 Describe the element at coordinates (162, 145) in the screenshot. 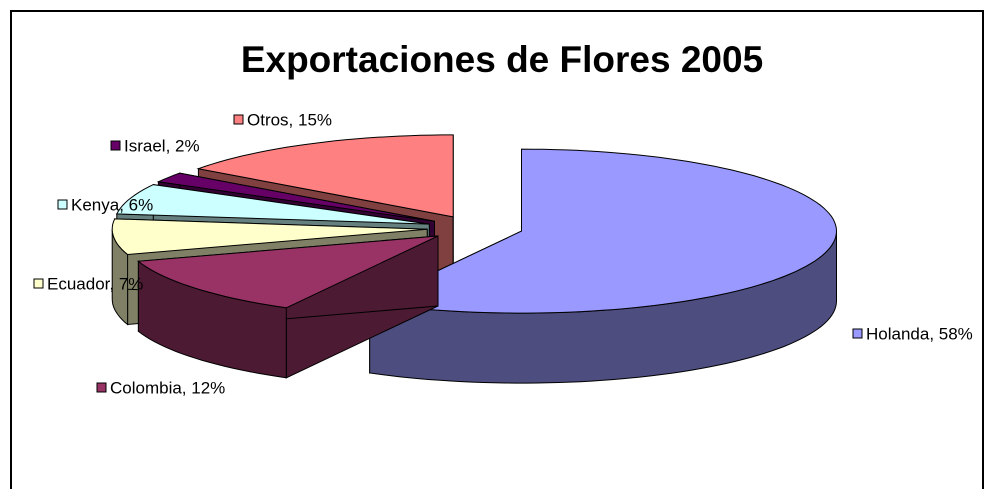

I see `data-label: Israel, 2%` at that location.